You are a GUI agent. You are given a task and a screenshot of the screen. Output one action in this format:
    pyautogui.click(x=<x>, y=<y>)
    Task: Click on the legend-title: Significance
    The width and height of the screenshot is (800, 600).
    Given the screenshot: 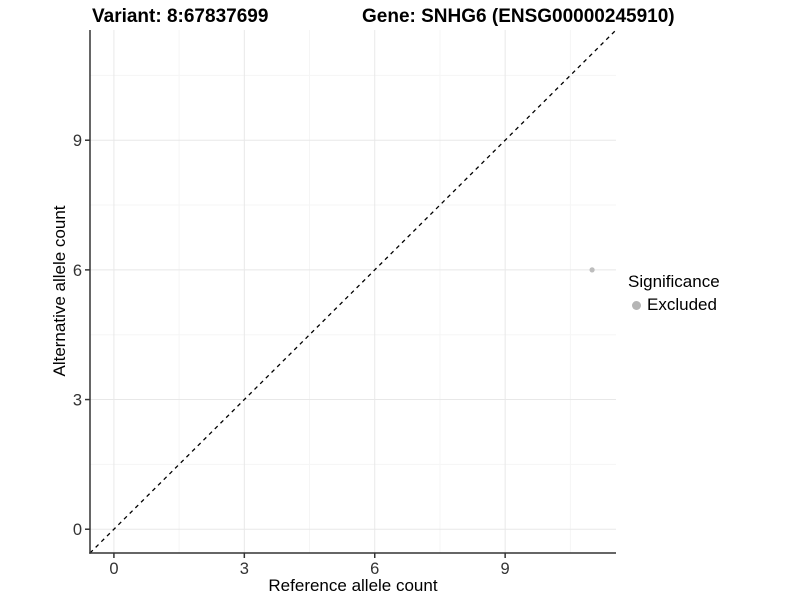 What is the action you would take?
    pyautogui.click(x=674, y=281)
    